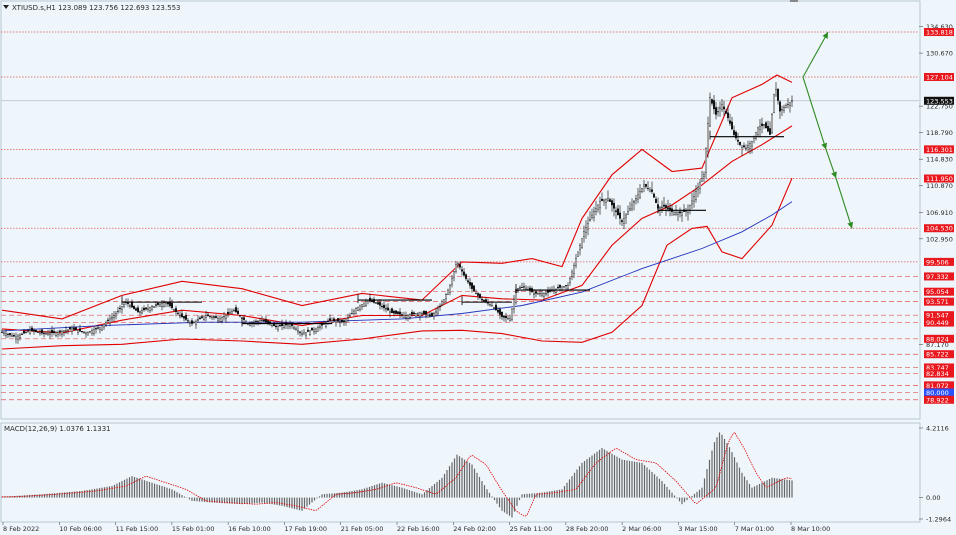 This screenshot has height=535, width=956. I want to click on time-tick-label: 10 Feb 06:00, so click(80, 529).